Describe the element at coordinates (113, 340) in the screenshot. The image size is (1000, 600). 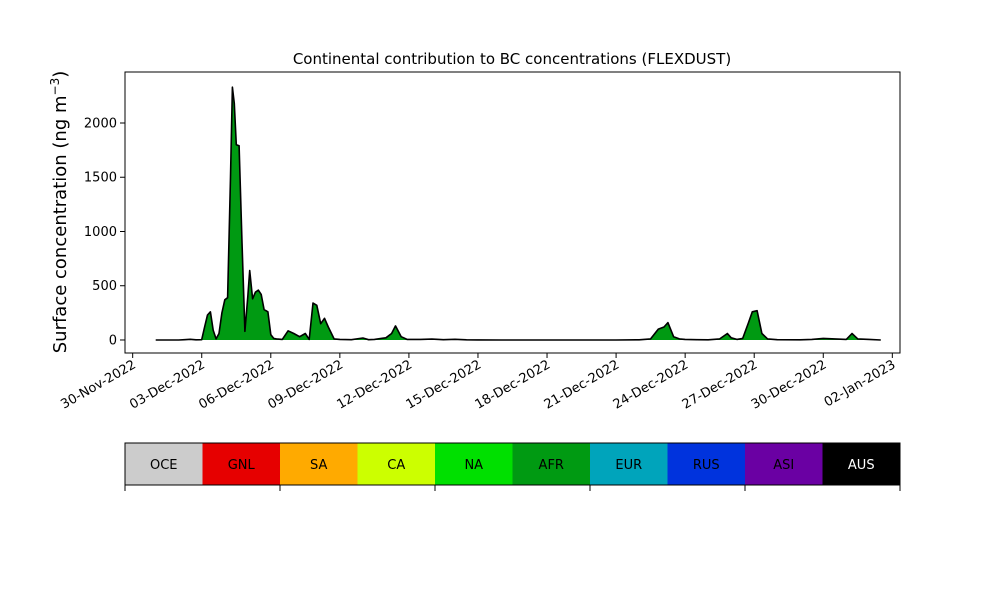
I see `y-tick-label: 0` at that location.